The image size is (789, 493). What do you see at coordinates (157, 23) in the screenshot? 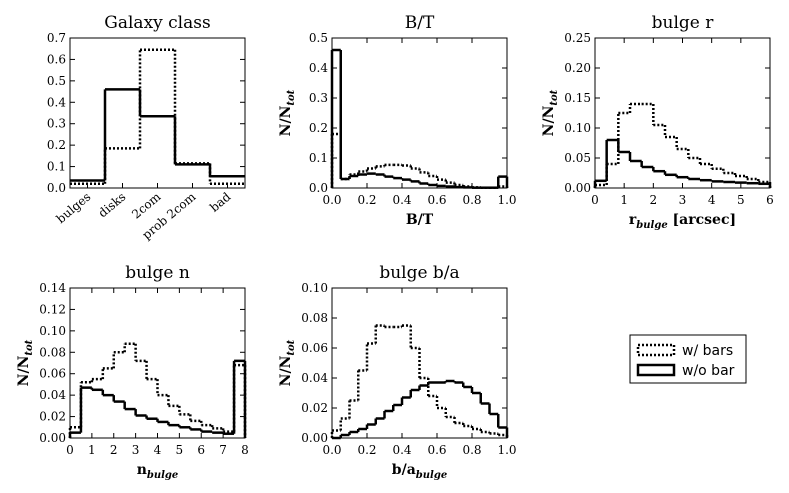
I see `chart-title: Galaxy class` at bounding box center [157, 23].